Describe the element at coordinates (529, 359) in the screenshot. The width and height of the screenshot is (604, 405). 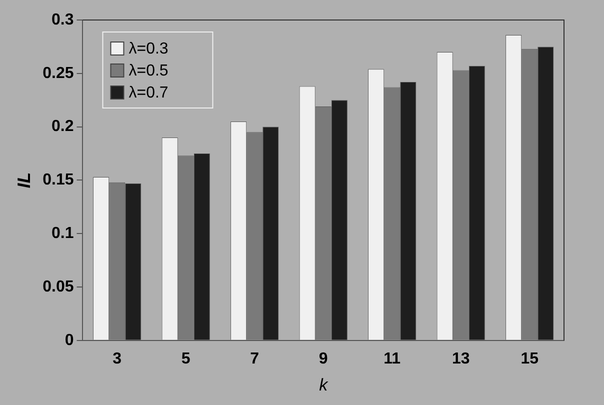
I see `x-tick-label: 15` at that location.